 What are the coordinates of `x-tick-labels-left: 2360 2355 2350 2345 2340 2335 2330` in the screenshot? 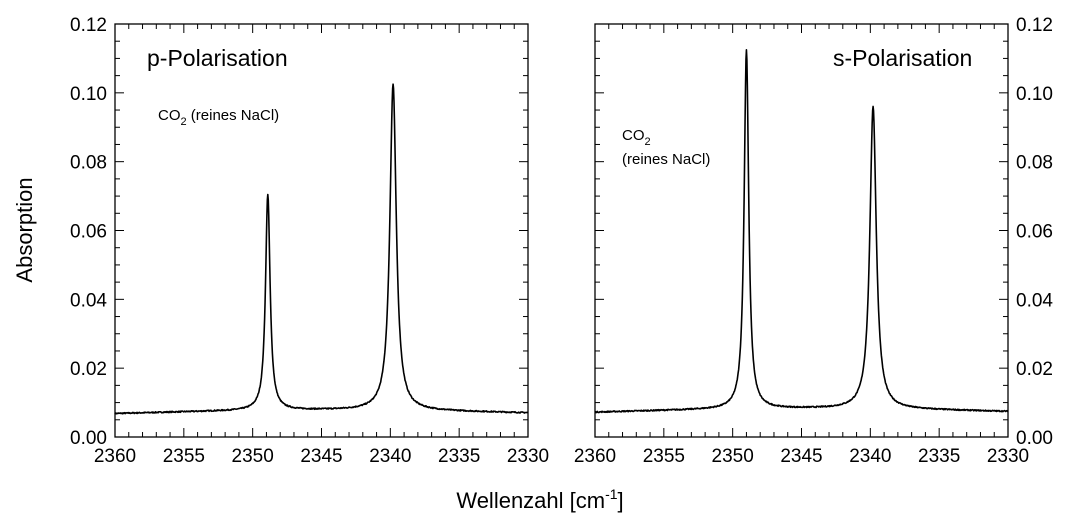 It's located at (321, 456).